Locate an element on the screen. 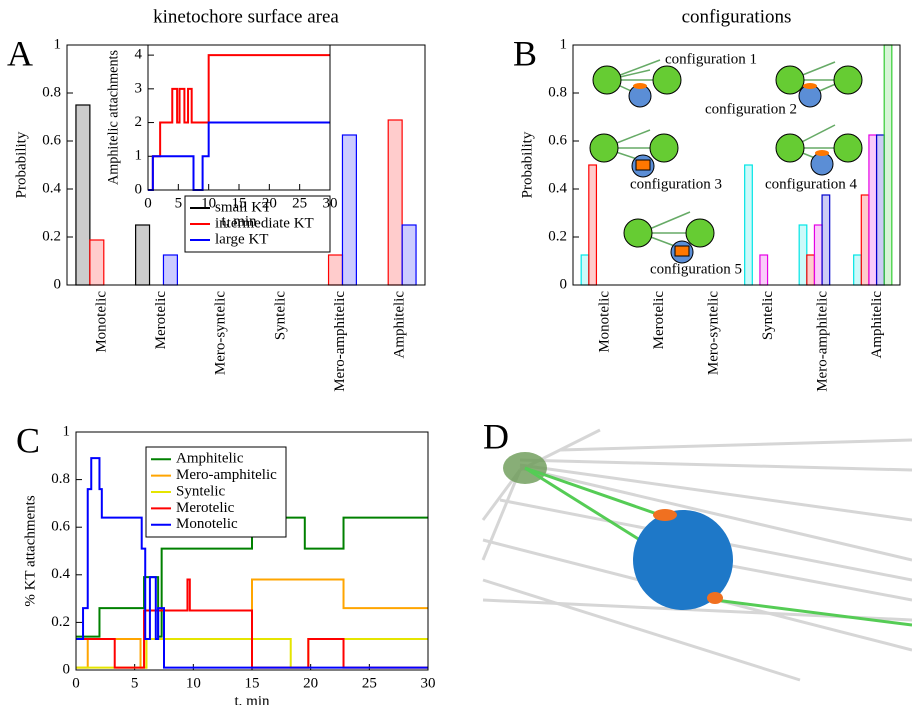 The image size is (912, 705). legend-label: Amphitelic is located at coordinates (210, 459).